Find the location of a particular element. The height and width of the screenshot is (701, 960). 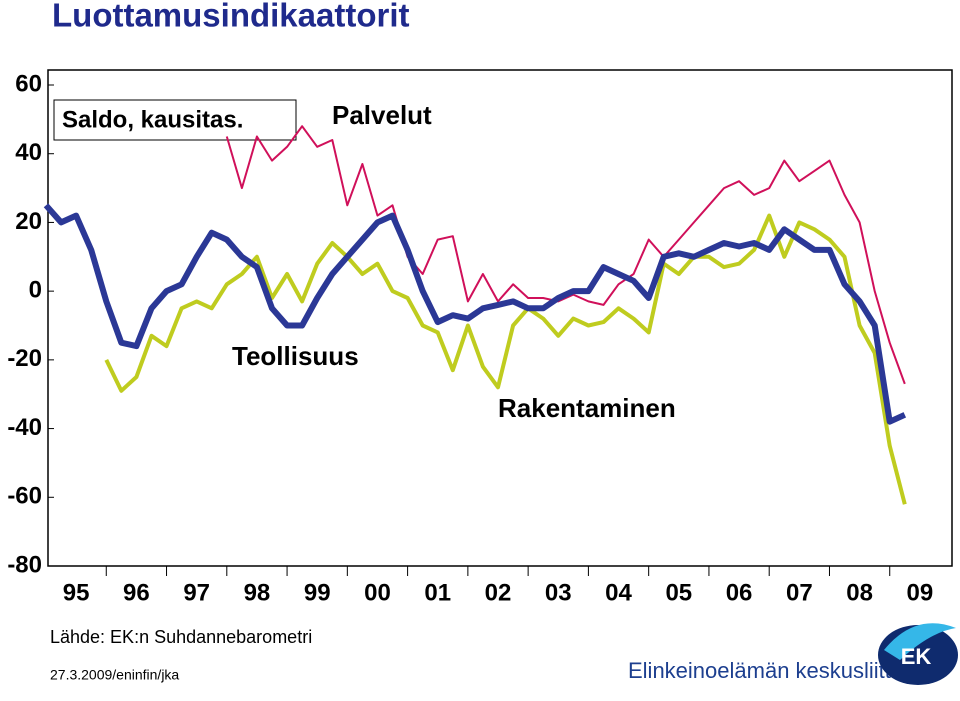

series-label: Palvelut is located at coordinates (382, 115).